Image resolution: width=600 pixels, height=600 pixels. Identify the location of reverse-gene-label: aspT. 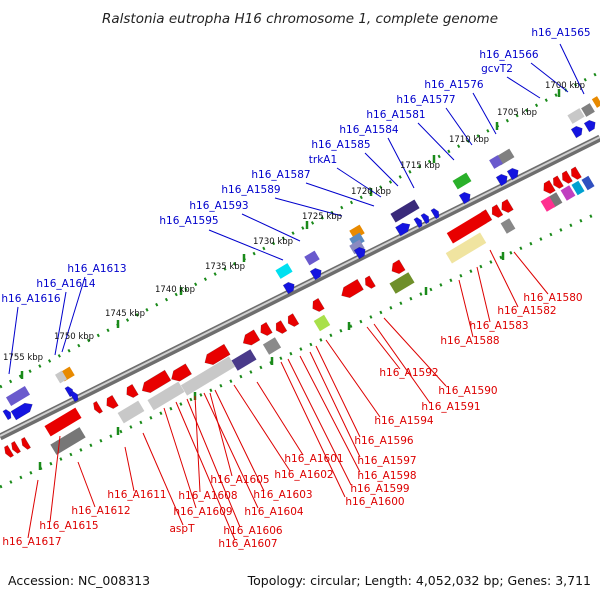
(183, 529).